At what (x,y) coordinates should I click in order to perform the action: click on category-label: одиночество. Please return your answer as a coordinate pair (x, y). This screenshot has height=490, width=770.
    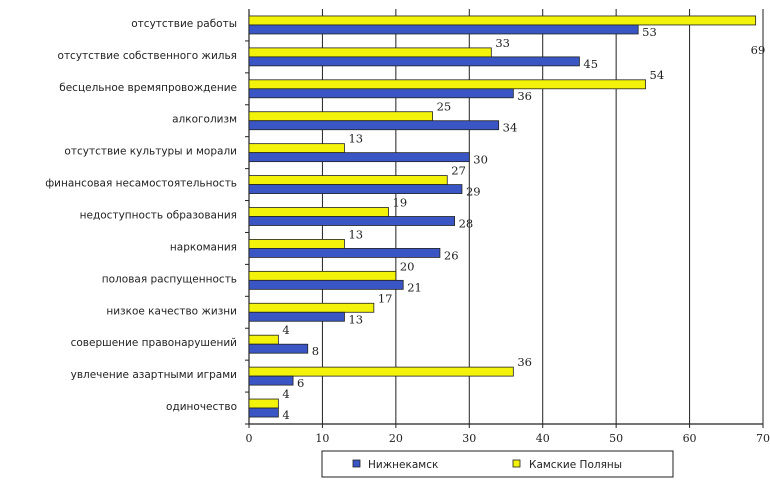
    Looking at the image, I should click on (201, 407).